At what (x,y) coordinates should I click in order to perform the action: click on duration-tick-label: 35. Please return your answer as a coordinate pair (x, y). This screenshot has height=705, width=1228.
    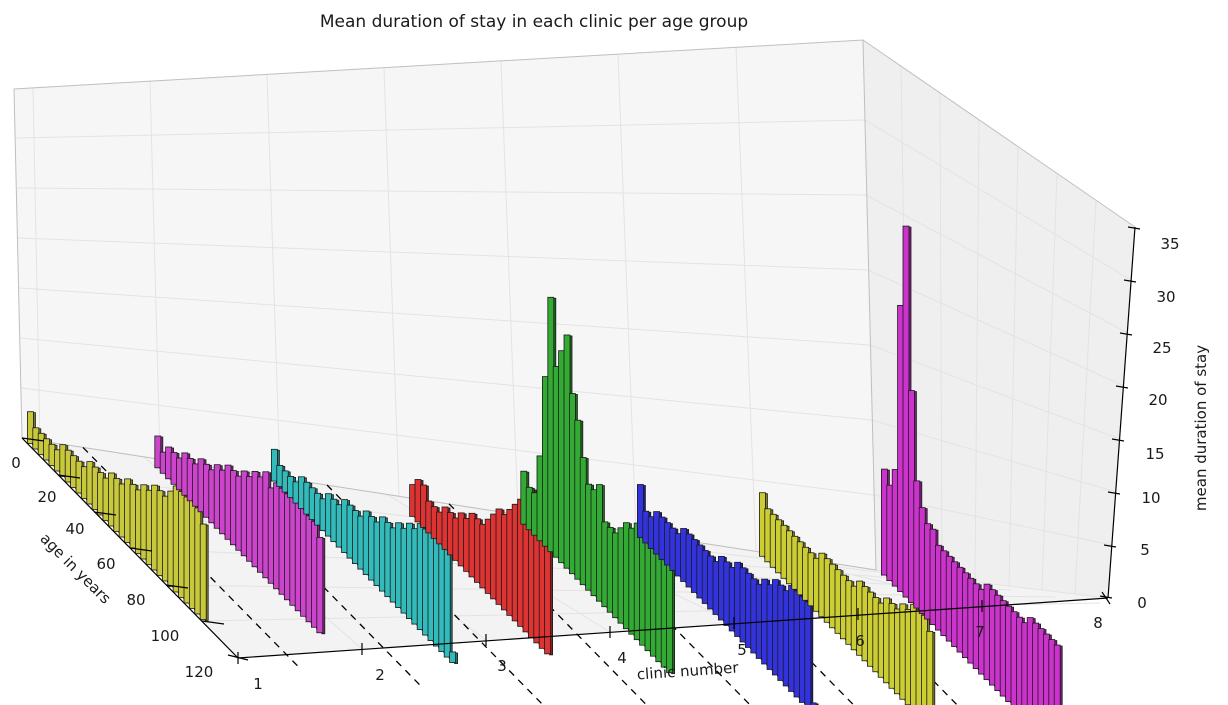
    Looking at the image, I should click on (1169, 244).